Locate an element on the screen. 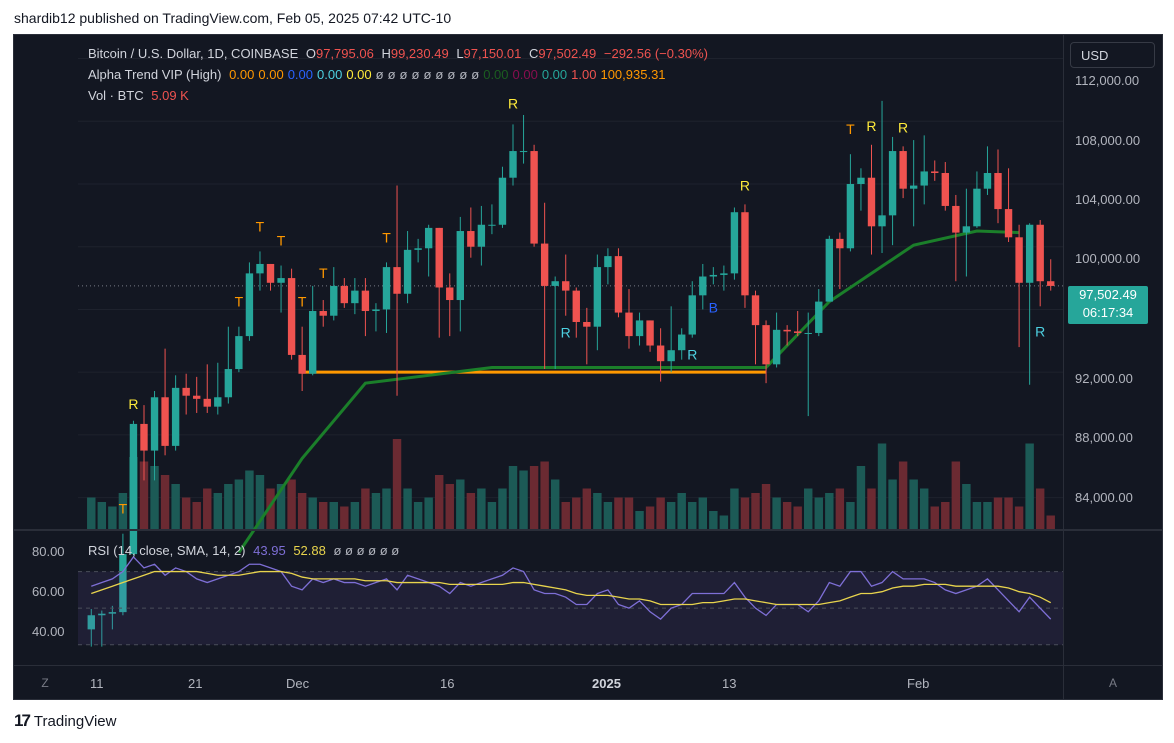  price-tick: 104,000.00 is located at coordinates (1108, 199).